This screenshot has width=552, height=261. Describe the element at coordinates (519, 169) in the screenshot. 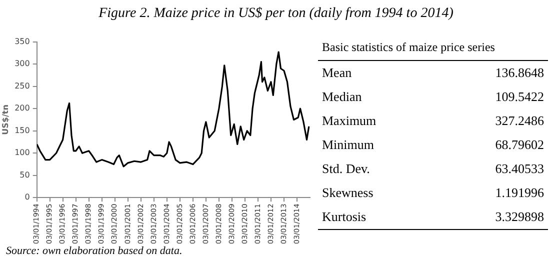

I see `data-label: 63.40533` at that location.